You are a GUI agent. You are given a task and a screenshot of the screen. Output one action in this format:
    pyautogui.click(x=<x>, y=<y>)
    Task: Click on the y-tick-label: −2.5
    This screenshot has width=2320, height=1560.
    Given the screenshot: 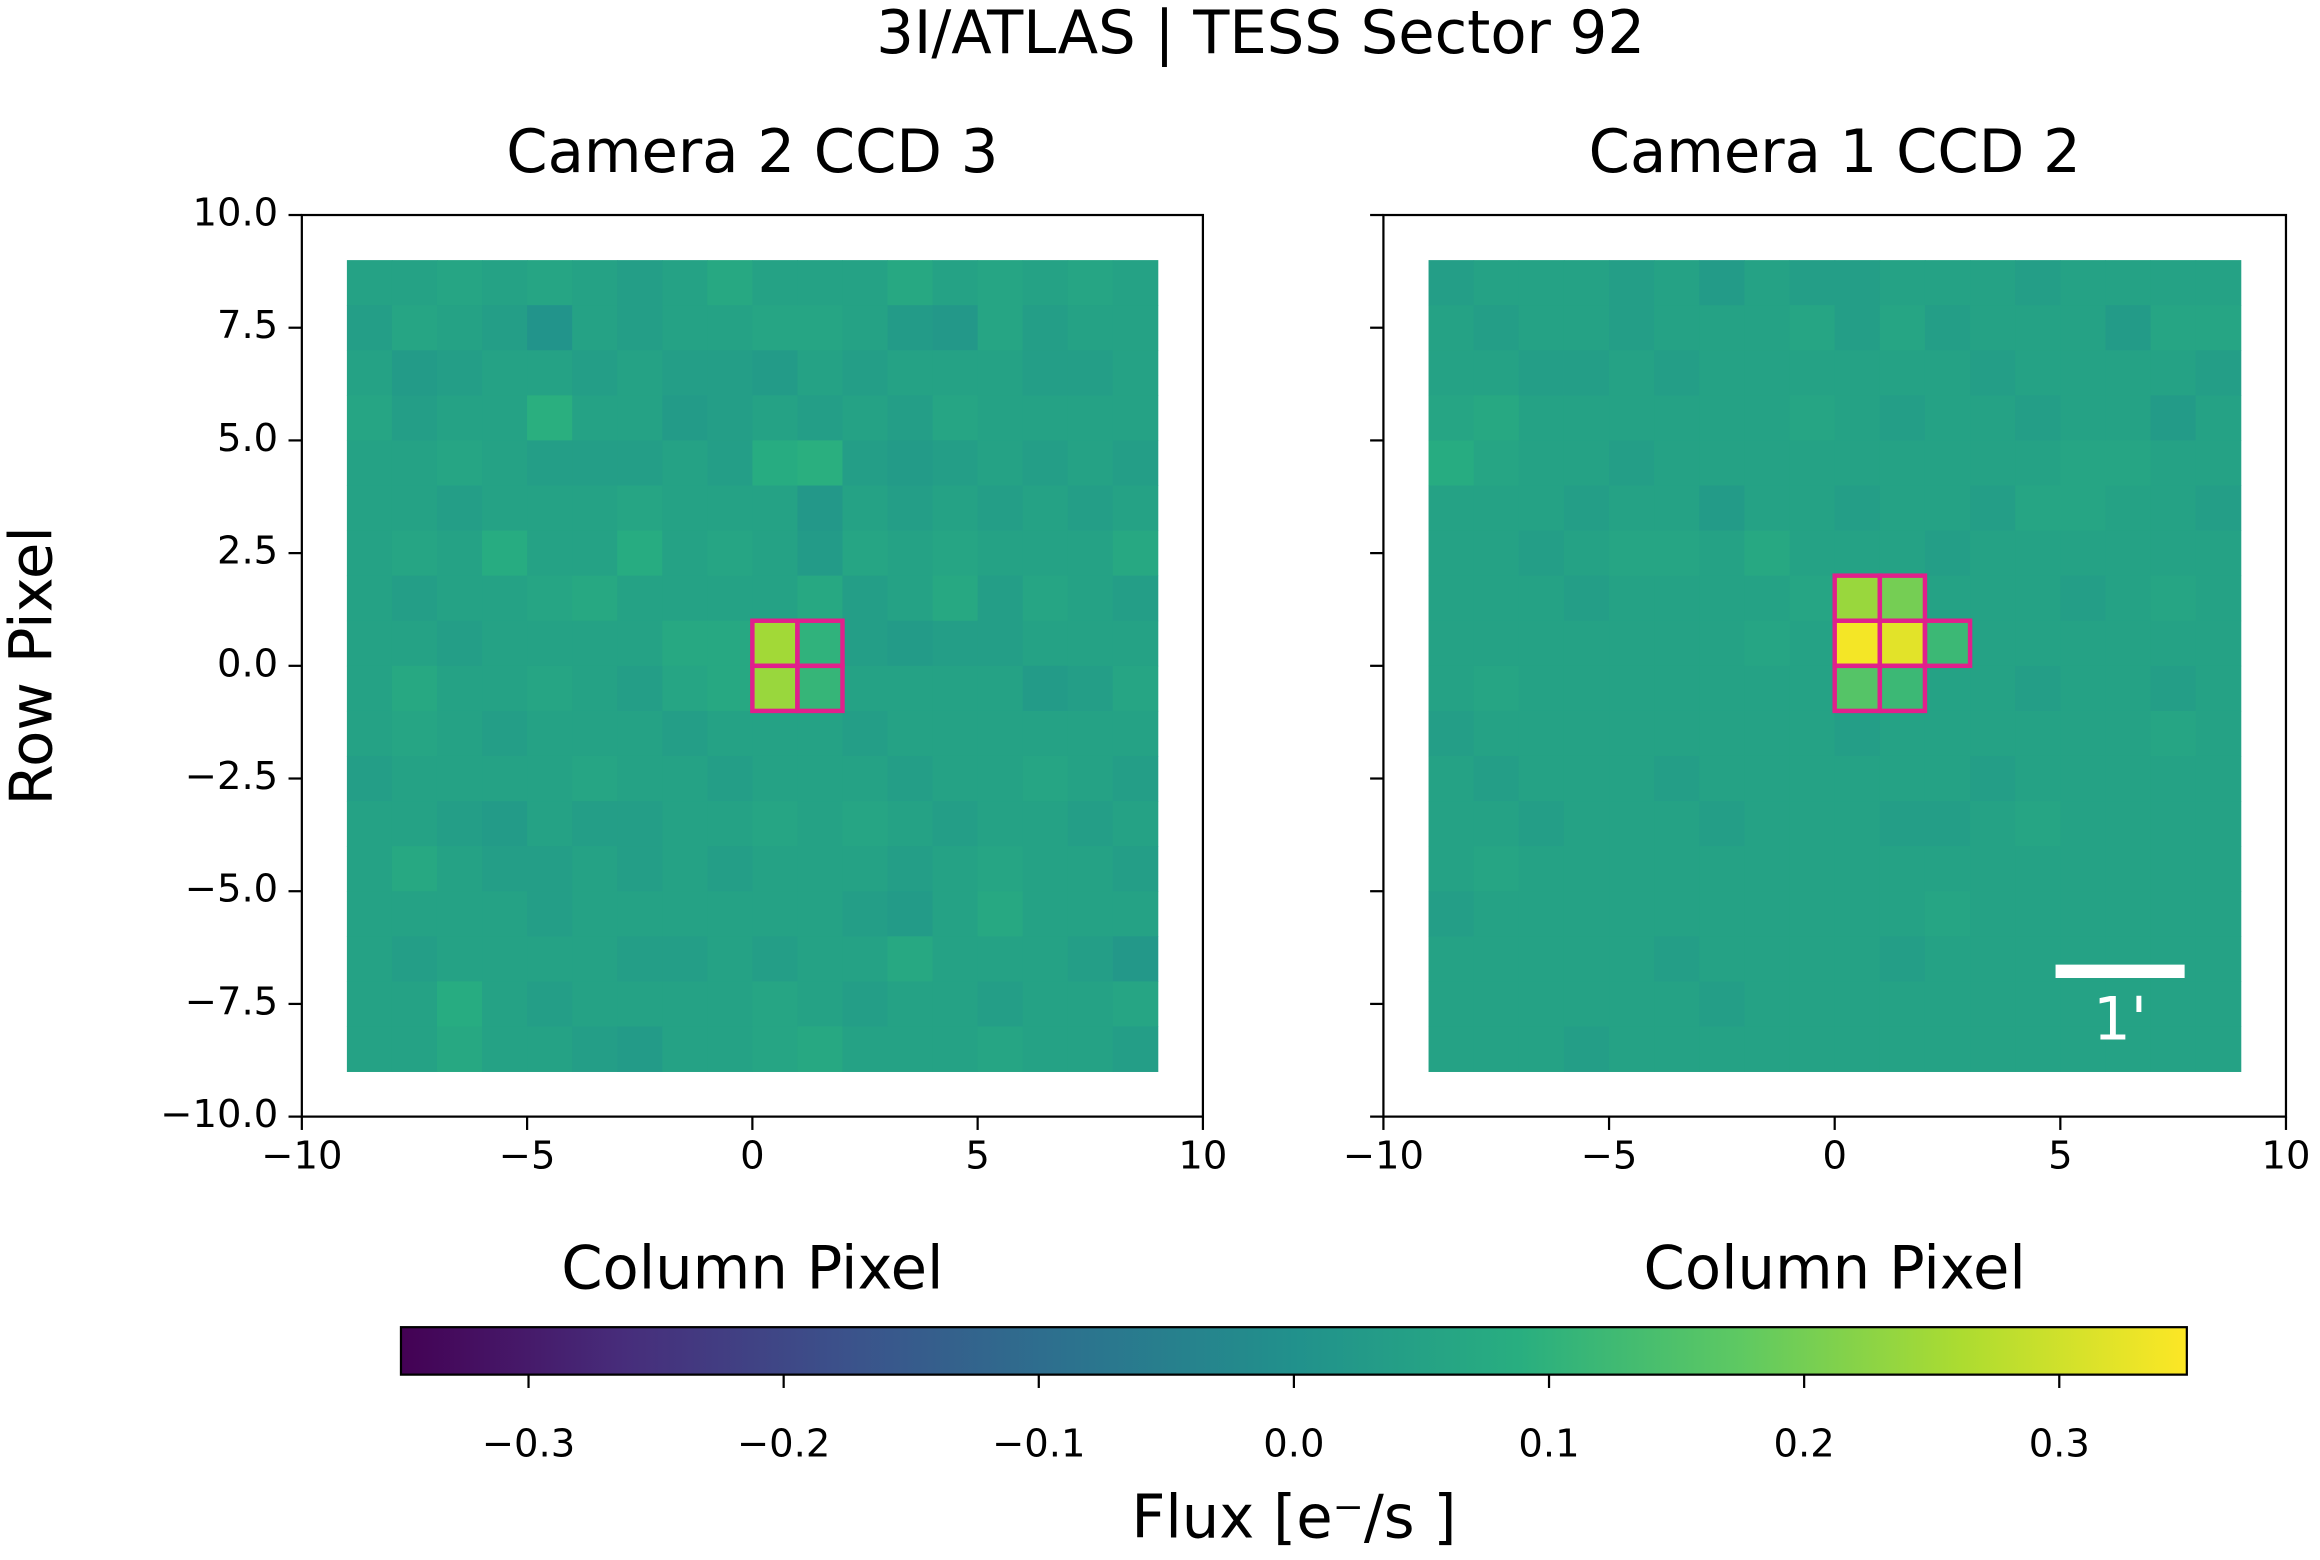 What is the action you would take?
    pyautogui.click(x=231, y=776)
    